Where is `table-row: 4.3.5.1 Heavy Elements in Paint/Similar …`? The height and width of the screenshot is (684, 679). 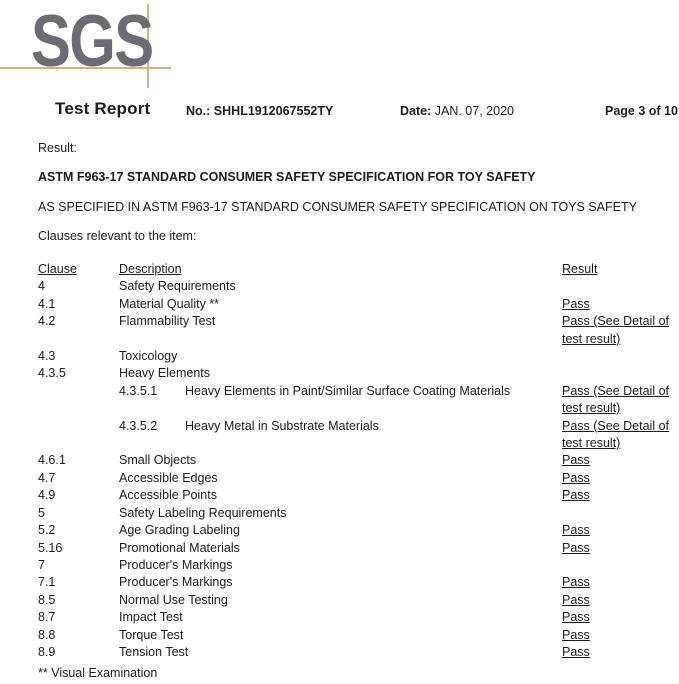
table-row: 4.3.5.1 Heavy Elements in Paint/Similar … is located at coordinates (358, 400).